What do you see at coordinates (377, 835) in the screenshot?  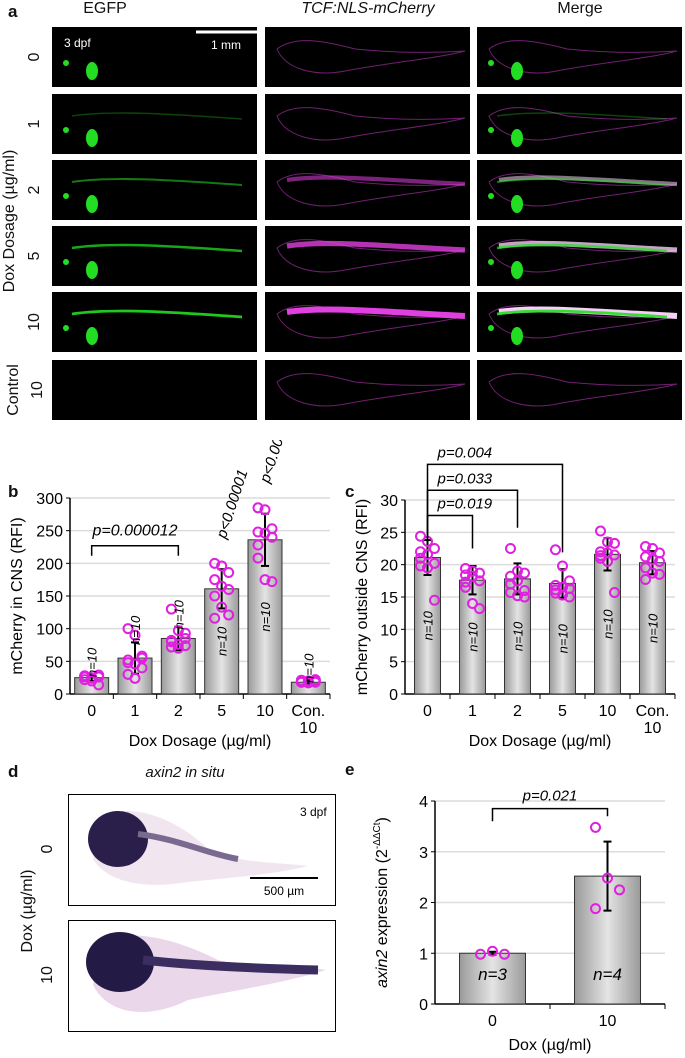 I see `y-axis-title-part: -ΔΔCt` at bounding box center [377, 835].